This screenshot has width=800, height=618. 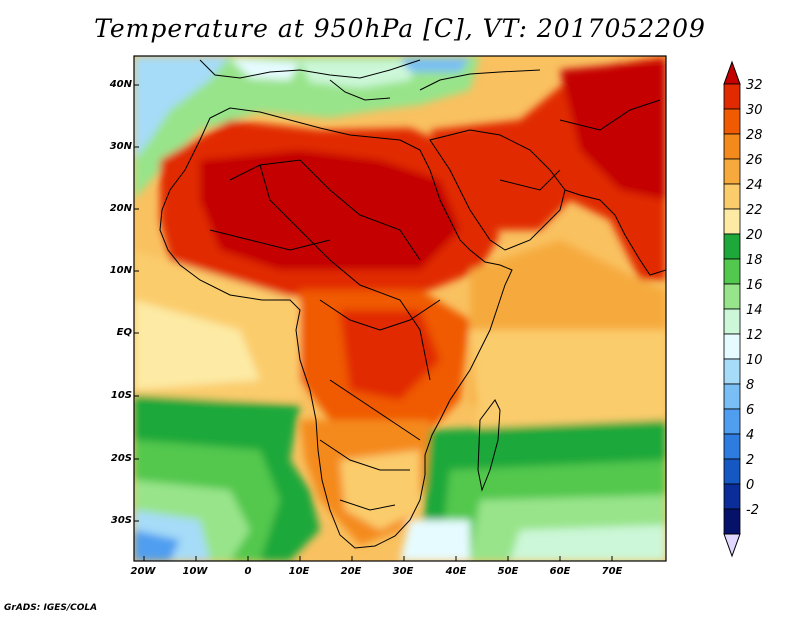 I want to click on lon-label-50e: 50E, so click(x=508, y=571).